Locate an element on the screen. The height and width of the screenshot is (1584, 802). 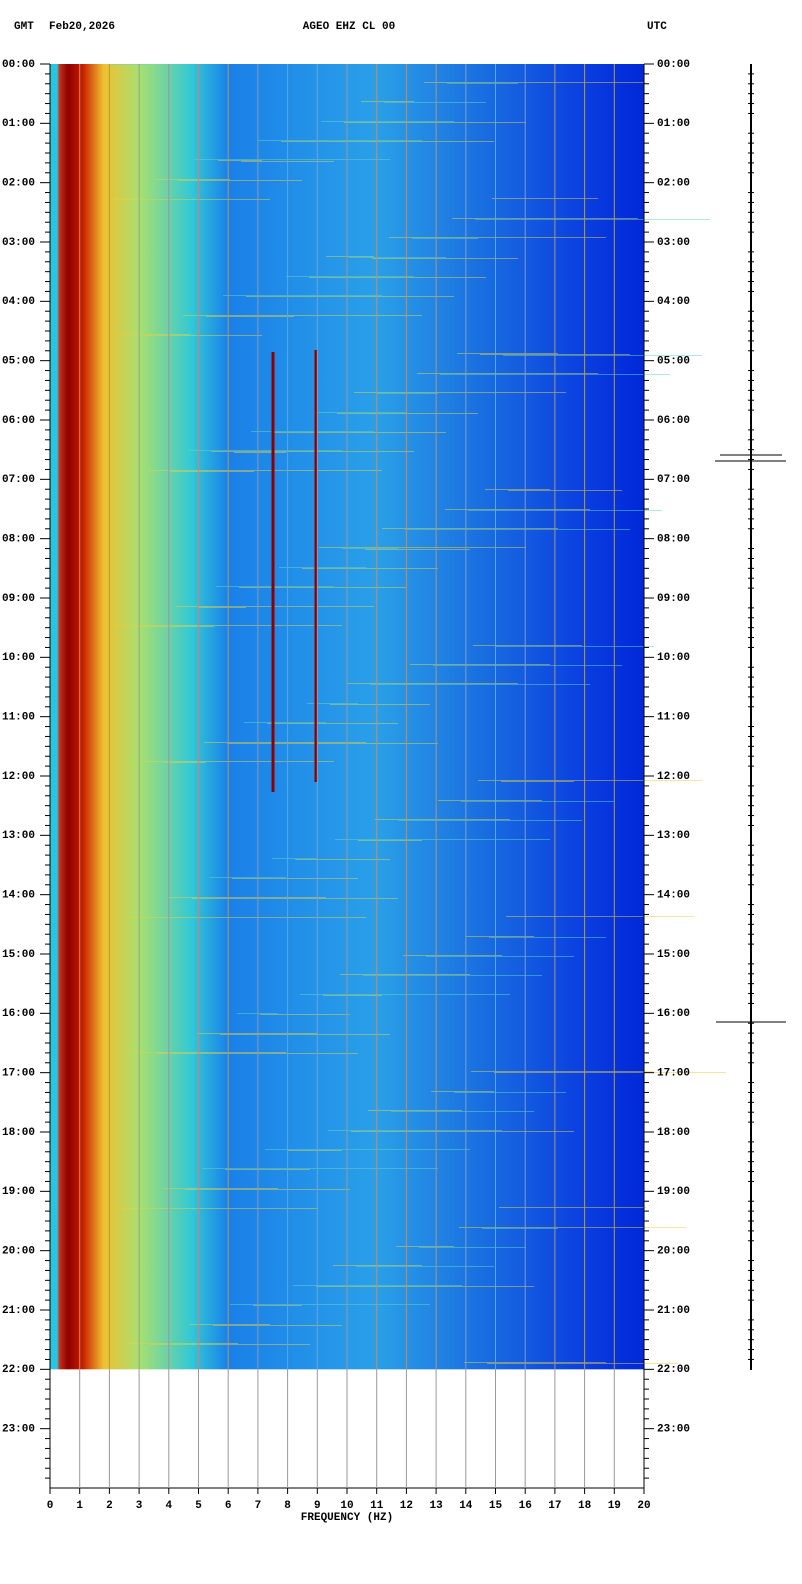
y-tick-label: 21:00 is located at coordinates (673, 1311).